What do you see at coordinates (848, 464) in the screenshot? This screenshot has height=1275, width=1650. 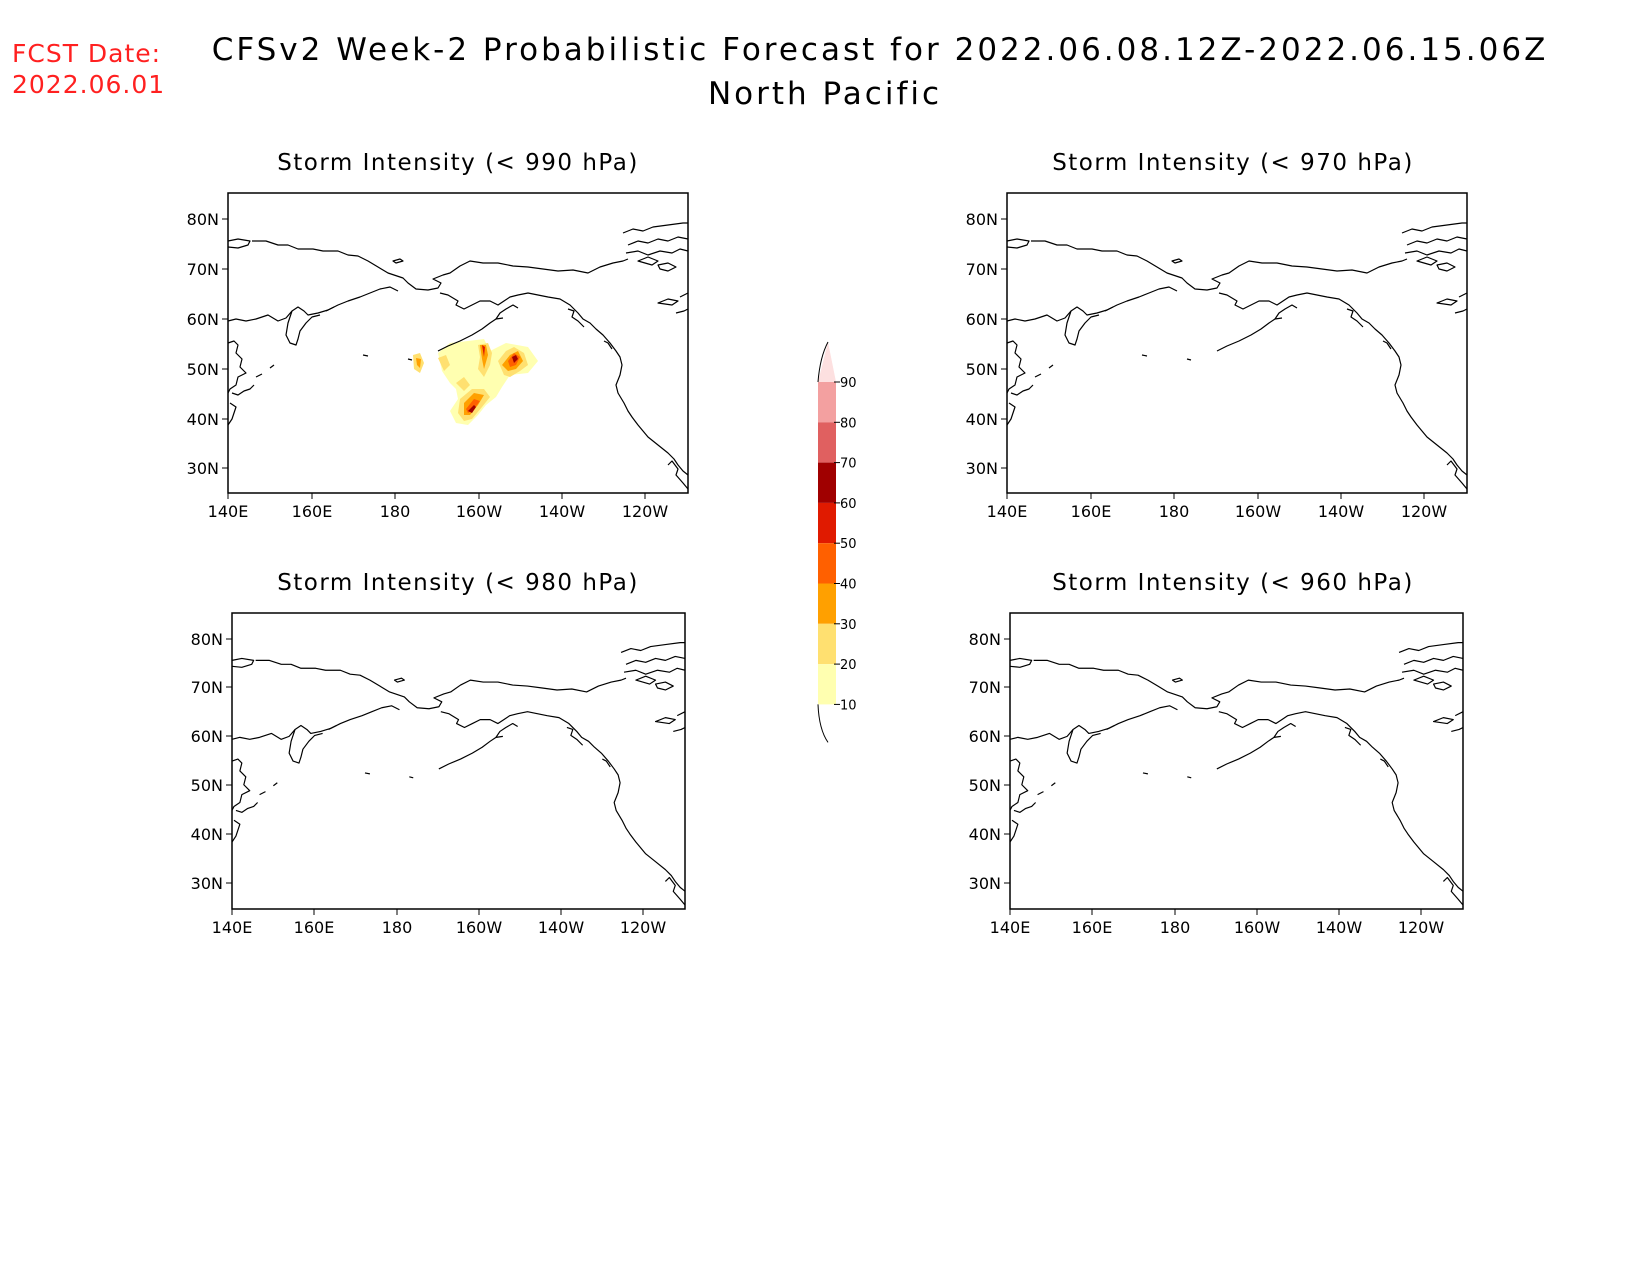 I see `colorbar-label: 70` at bounding box center [848, 464].